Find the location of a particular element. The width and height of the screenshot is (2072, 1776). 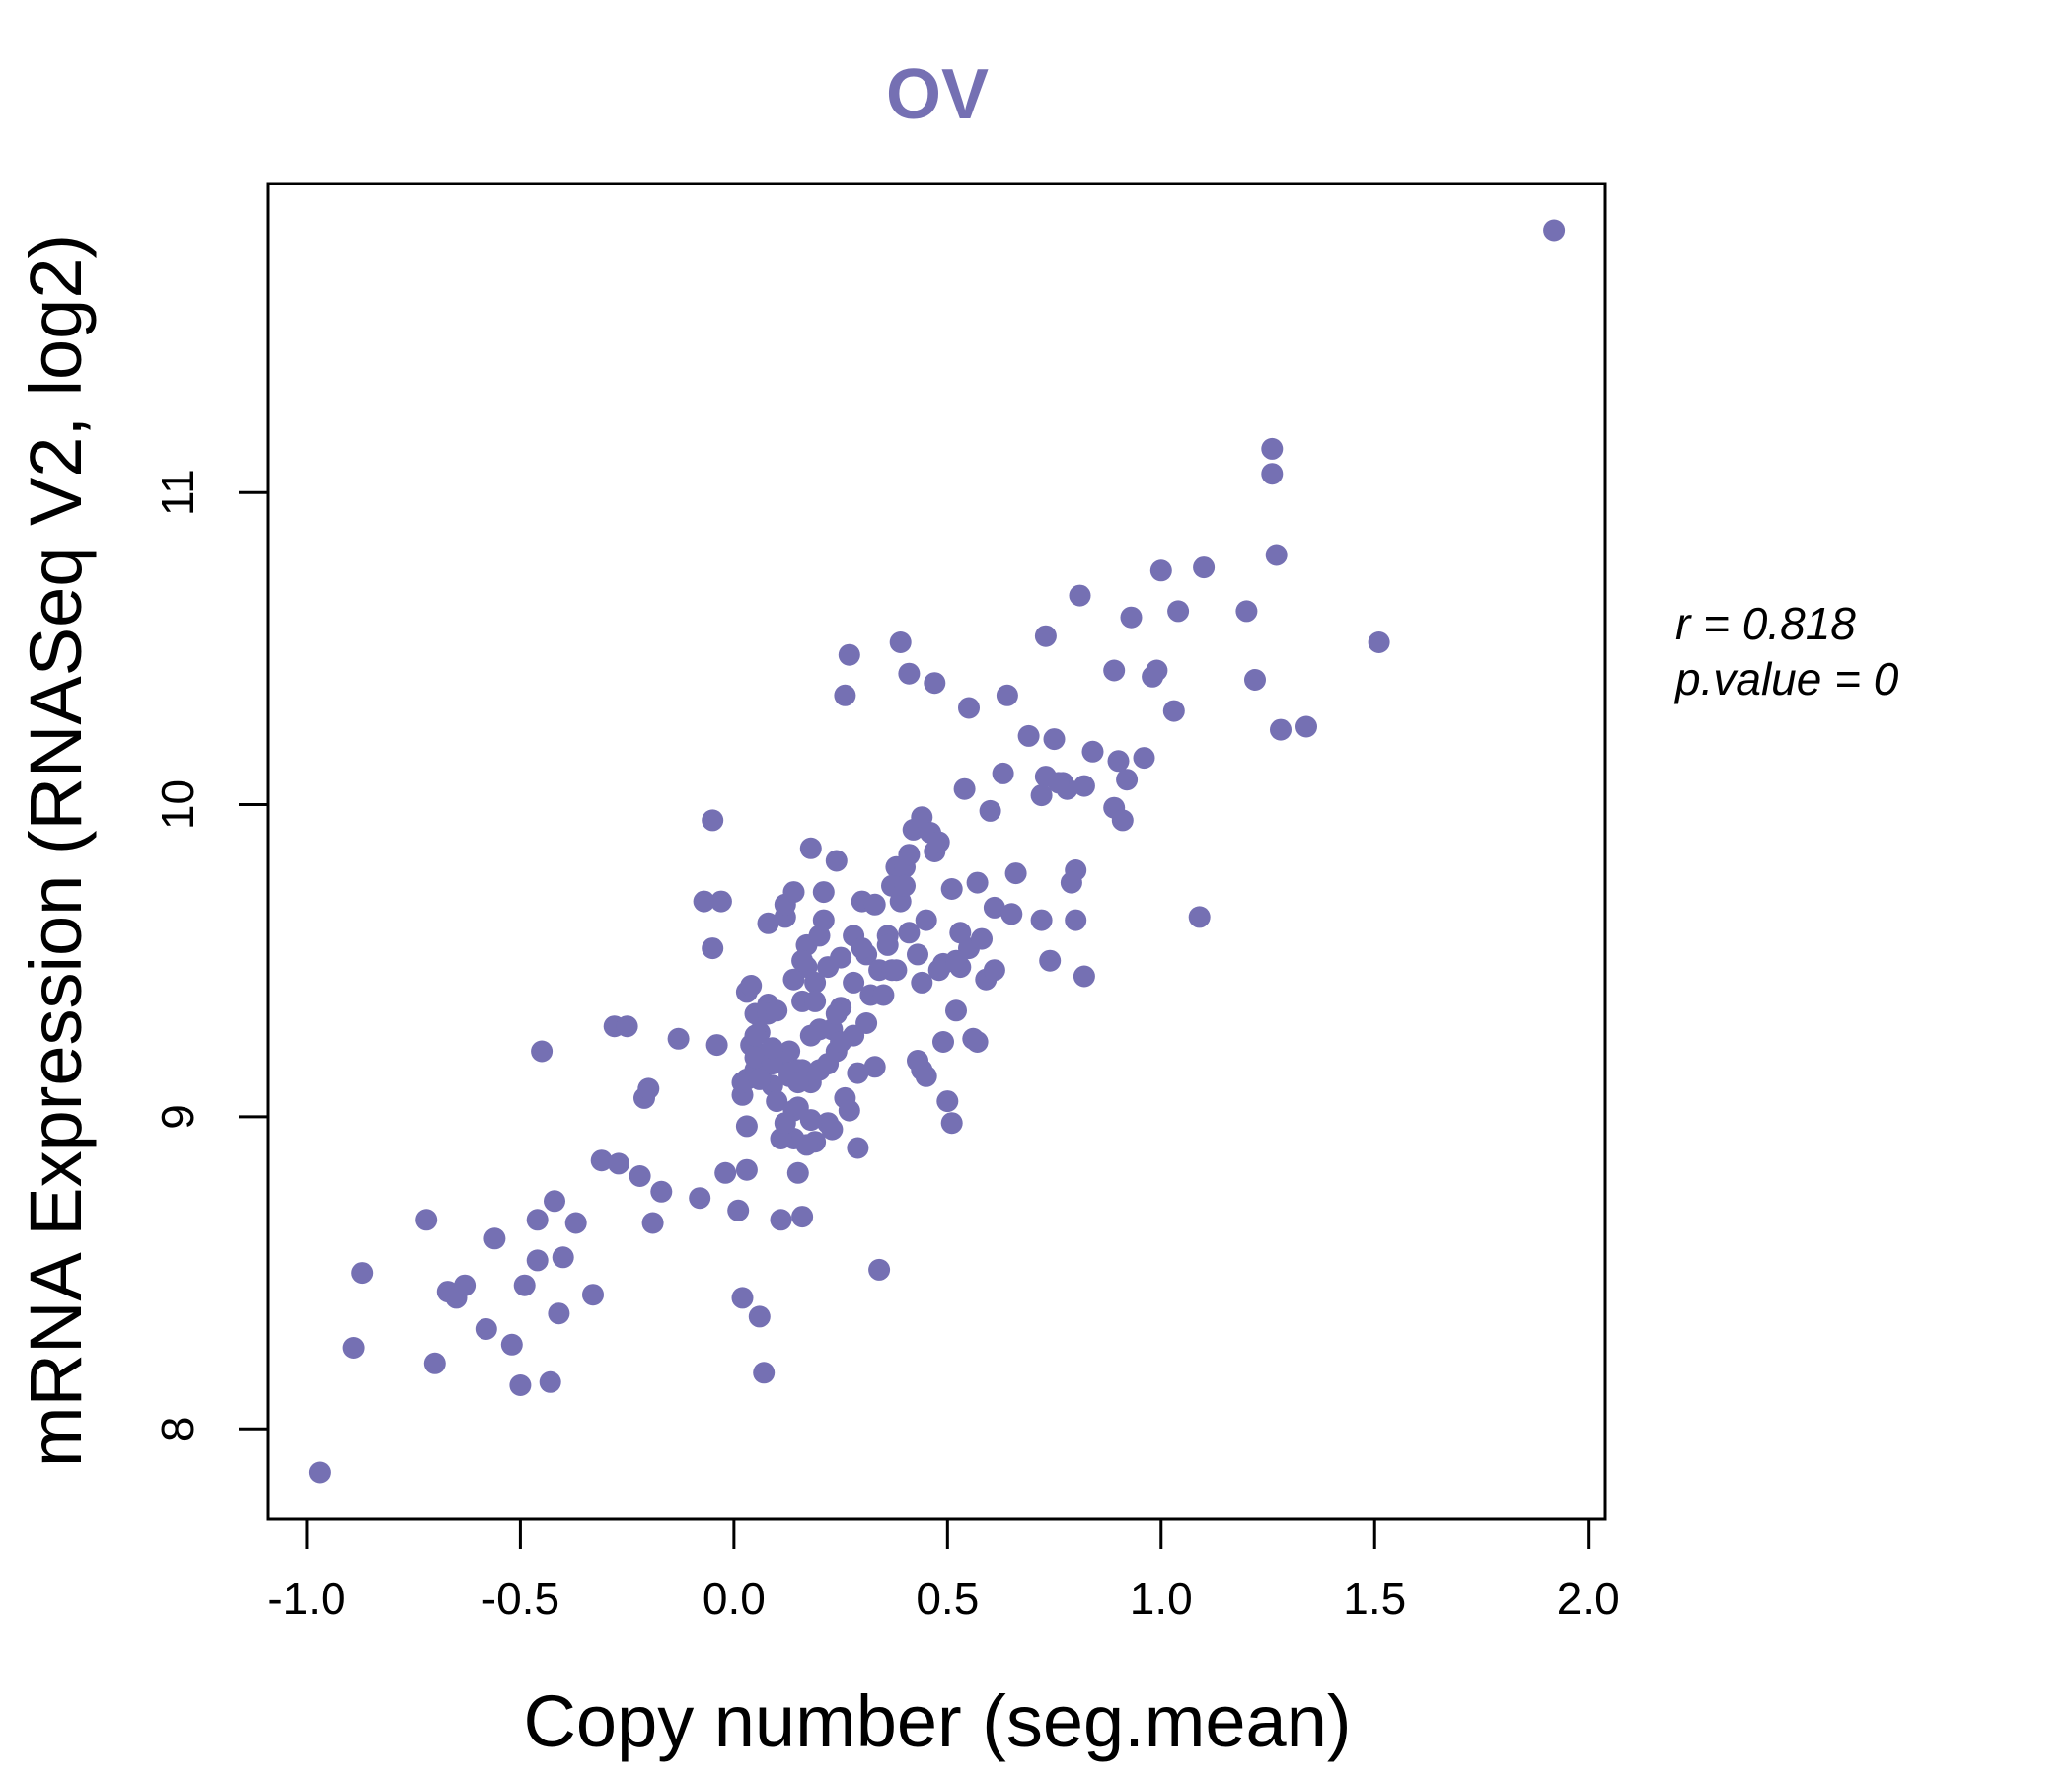

y-tick-label: 11 is located at coordinates (178, 493).